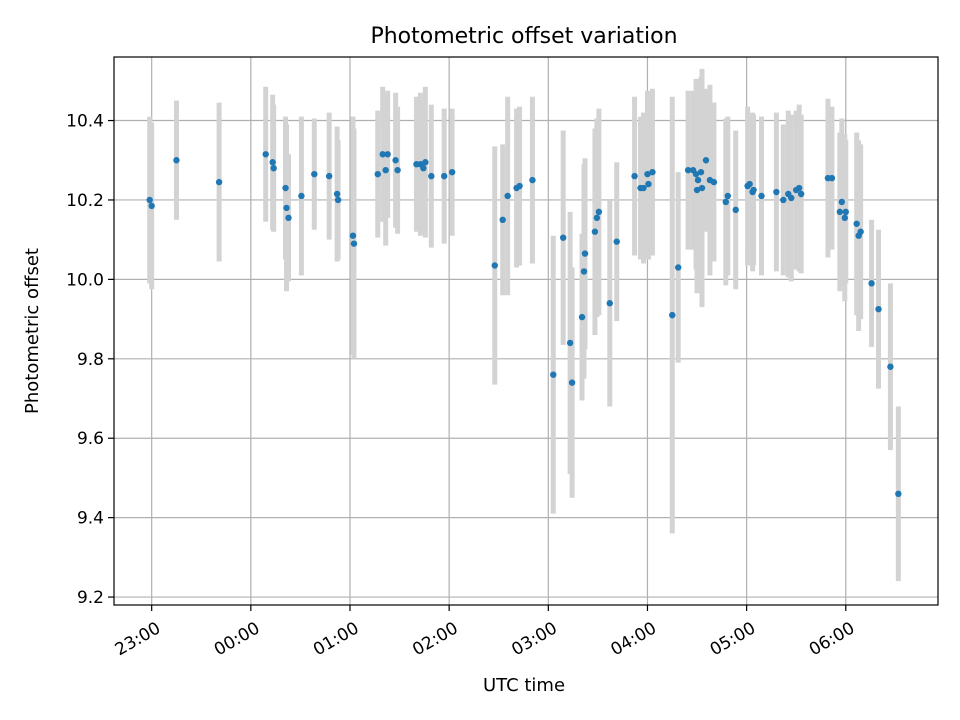 This screenshot has width=960, height=720. What do you see at coordinates (524, 685) in the screenshot?
I see `x-axis-label: UTC time` at bounding box center [524, 685].